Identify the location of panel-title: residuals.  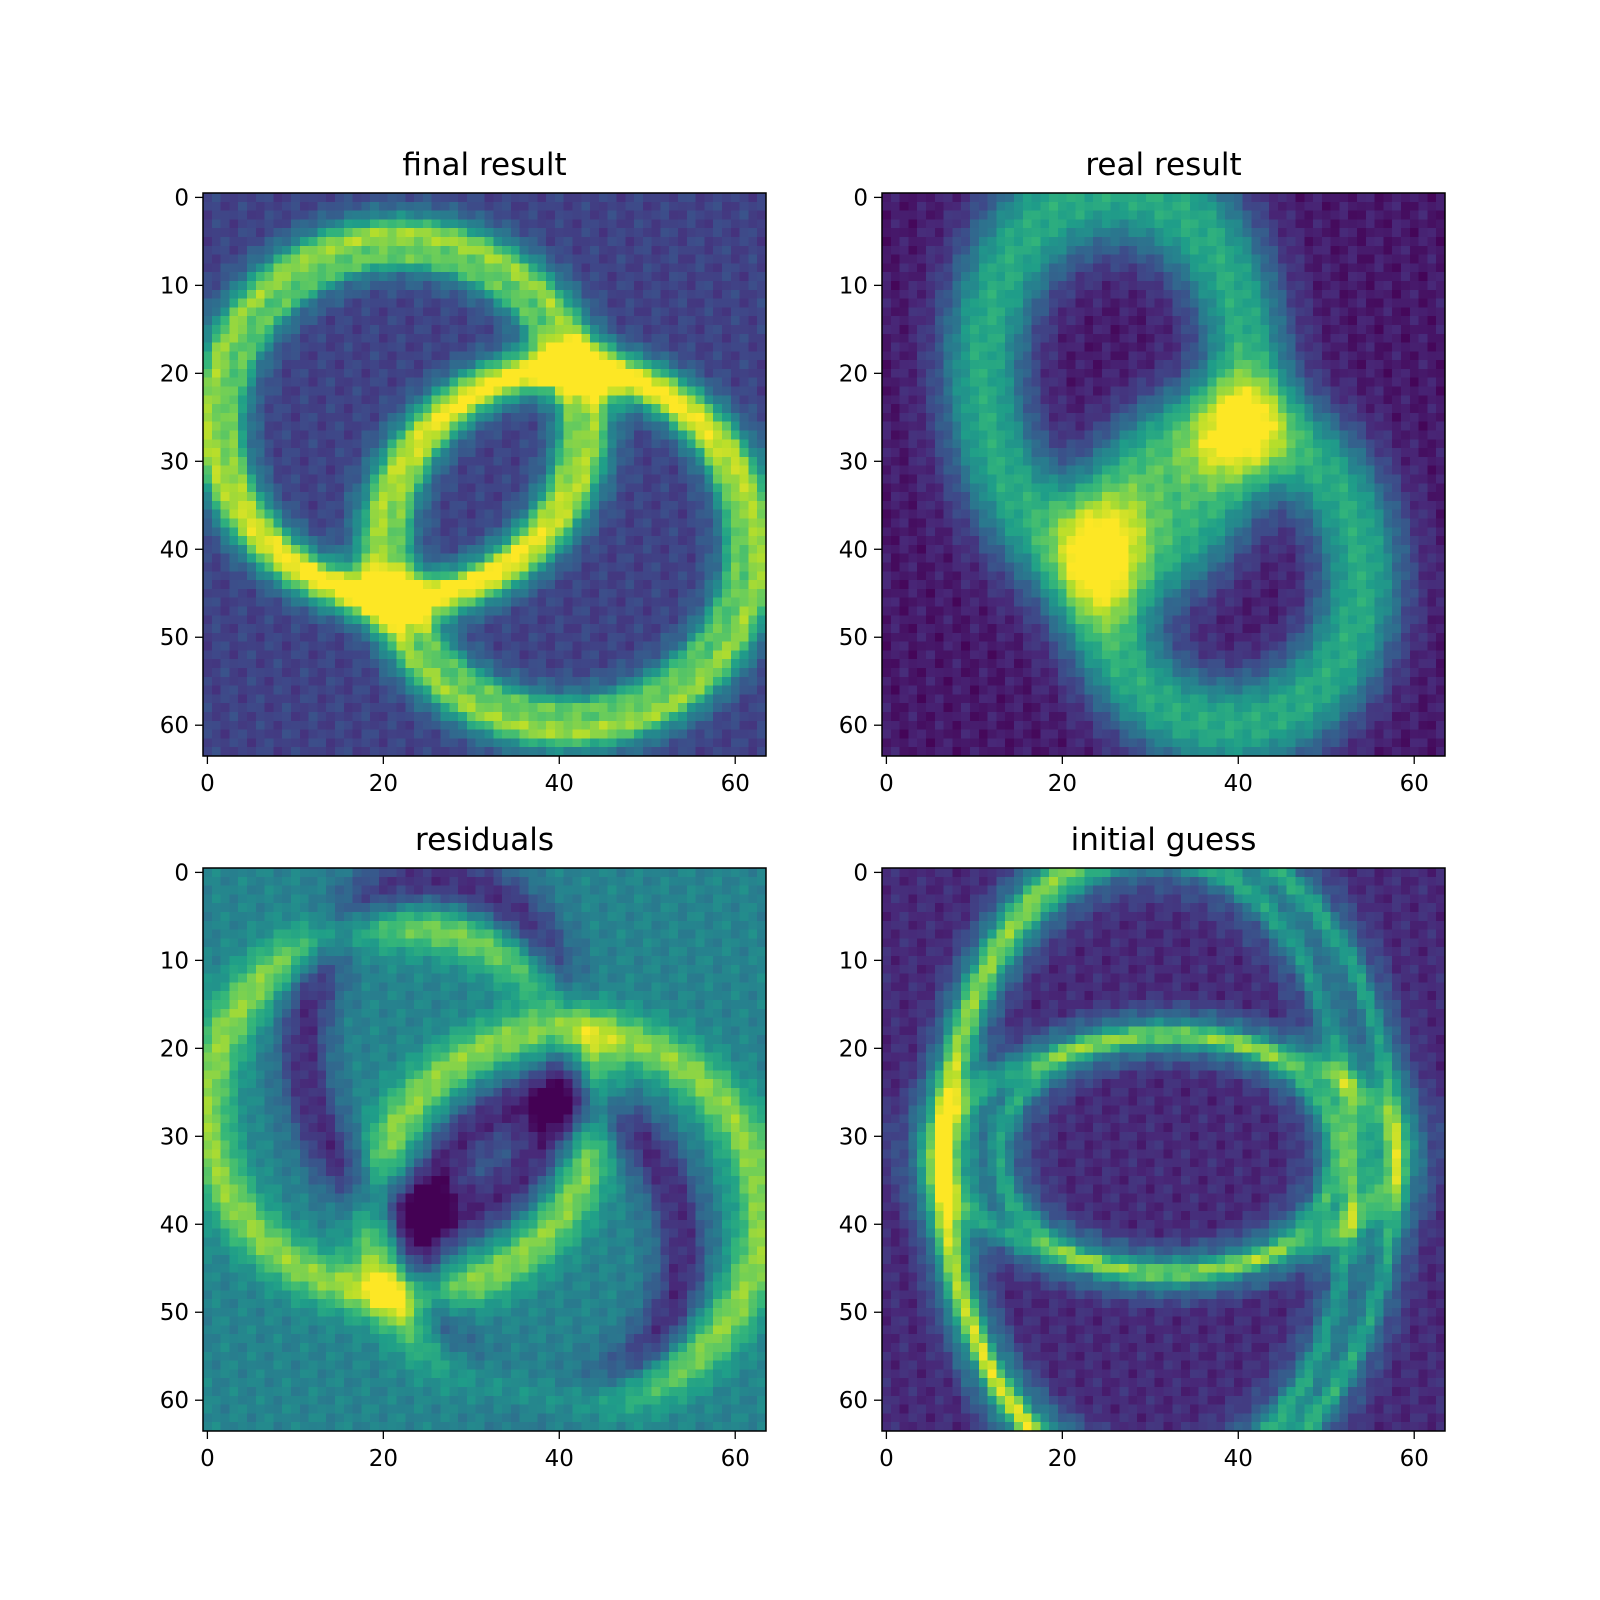
(484, 840).